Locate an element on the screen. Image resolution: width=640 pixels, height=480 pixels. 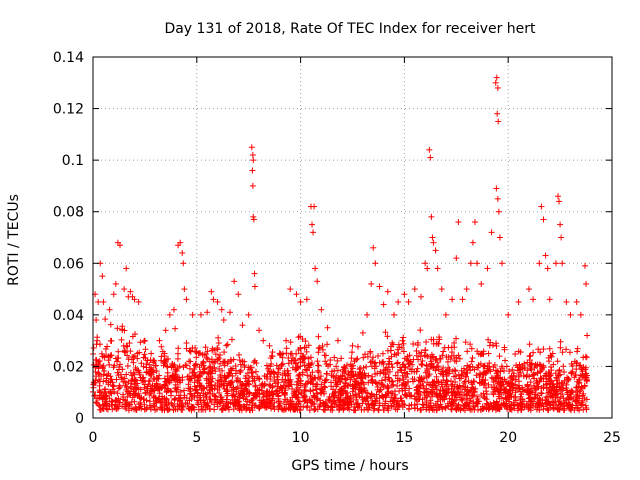
x-tick-label: 20 is located at coordinates (508, 438).